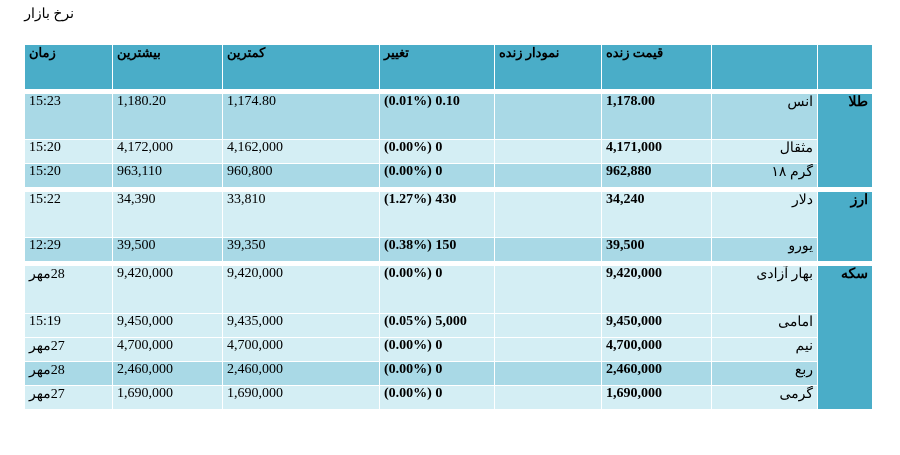 Image resolution: width=900 pixels, height=455 pixels. What do you see at coordinates (301, 349) in the screenshot?
I see `low-price: 4,700,000` at bounding box center [301, 349].